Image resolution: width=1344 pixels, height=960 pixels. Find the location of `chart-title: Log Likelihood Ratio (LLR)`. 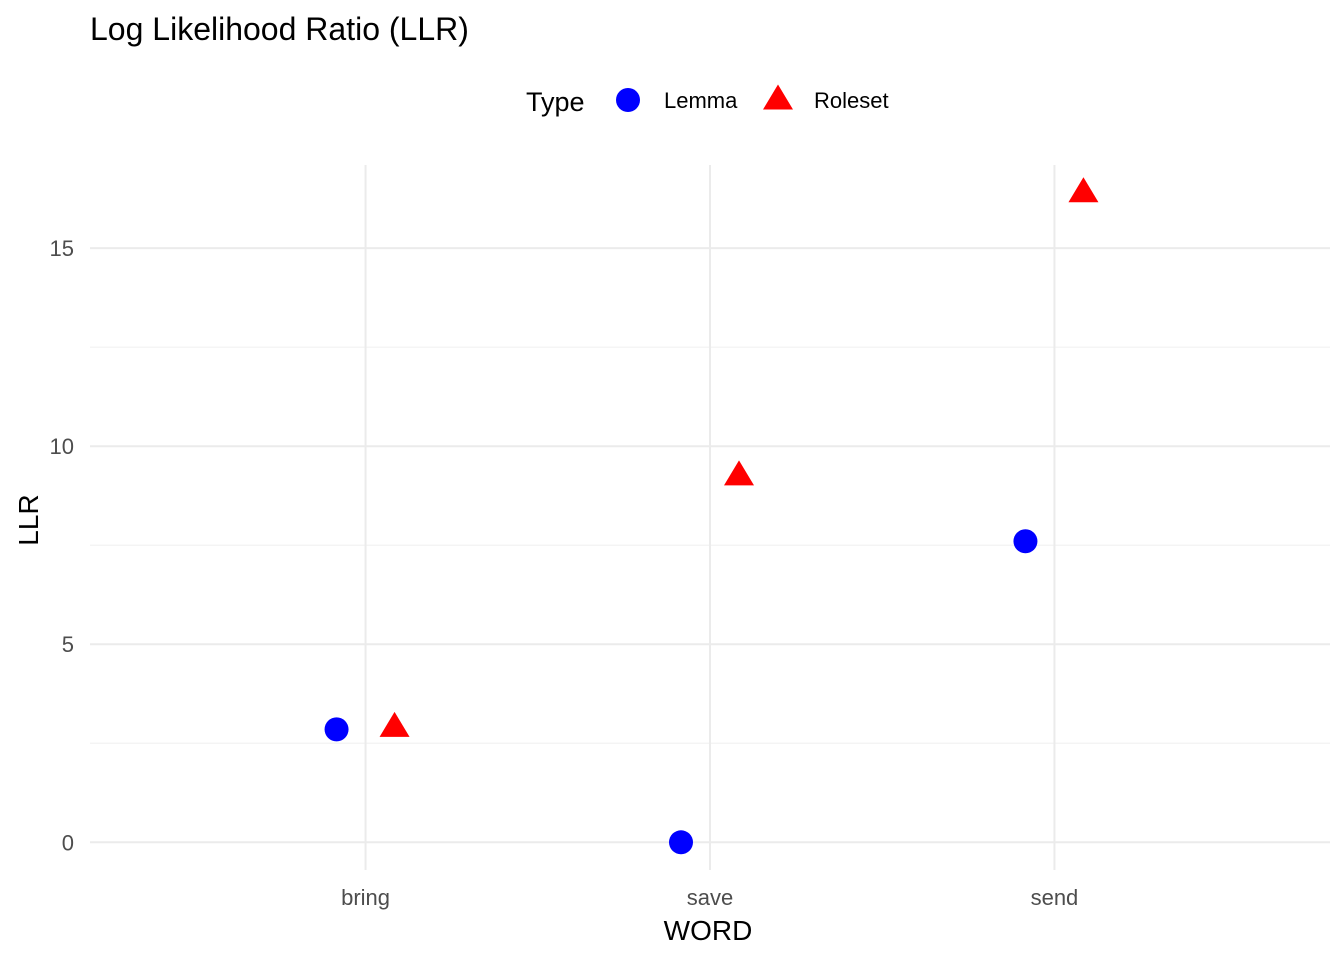

chart-title: Log Likelihood Ratio (LLR) is located at coordinates (279, 29).